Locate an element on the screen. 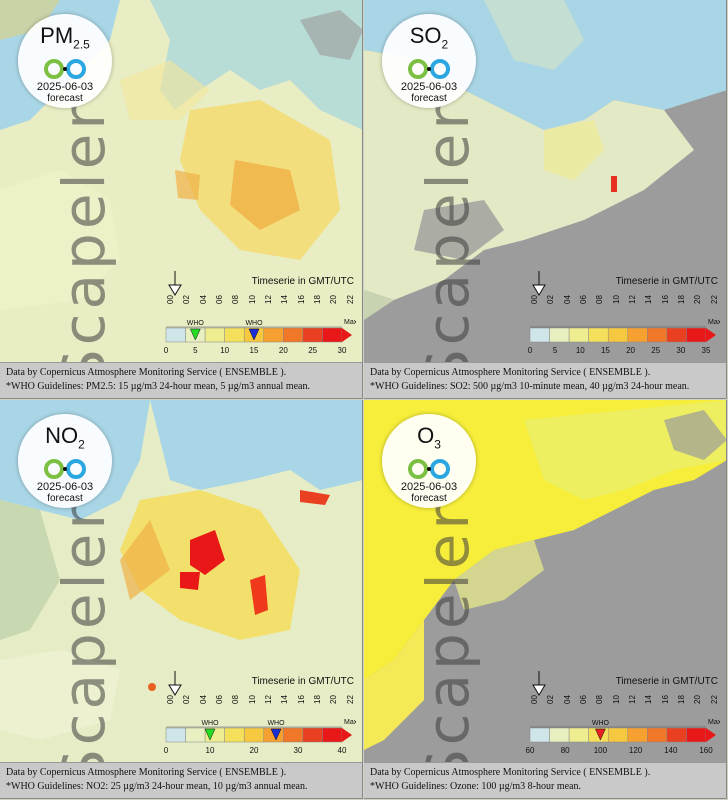 Image resolution: width=728 pixels, height=800 pixels. hour-tick-label: 02 is located at coordinates (551, 299).